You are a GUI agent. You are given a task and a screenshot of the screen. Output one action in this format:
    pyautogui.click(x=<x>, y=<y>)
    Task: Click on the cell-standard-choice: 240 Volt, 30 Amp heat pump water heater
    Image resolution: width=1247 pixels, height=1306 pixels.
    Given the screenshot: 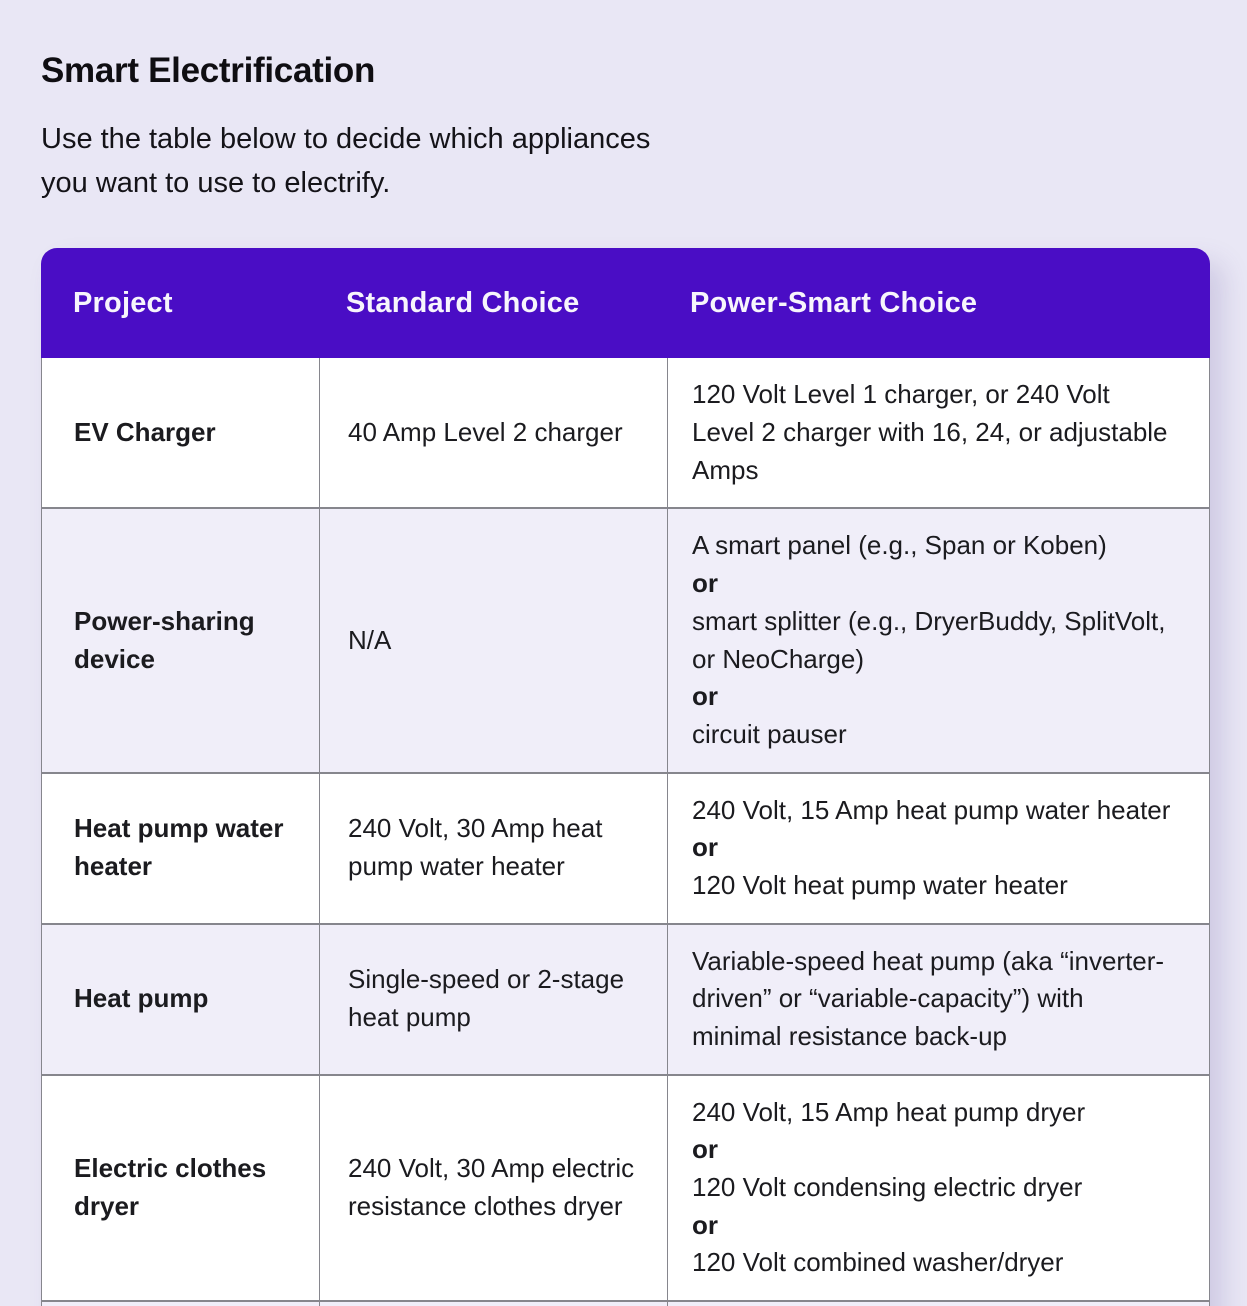 What is the action you would take?
    pyautogui.click(x=493, y=848)
    